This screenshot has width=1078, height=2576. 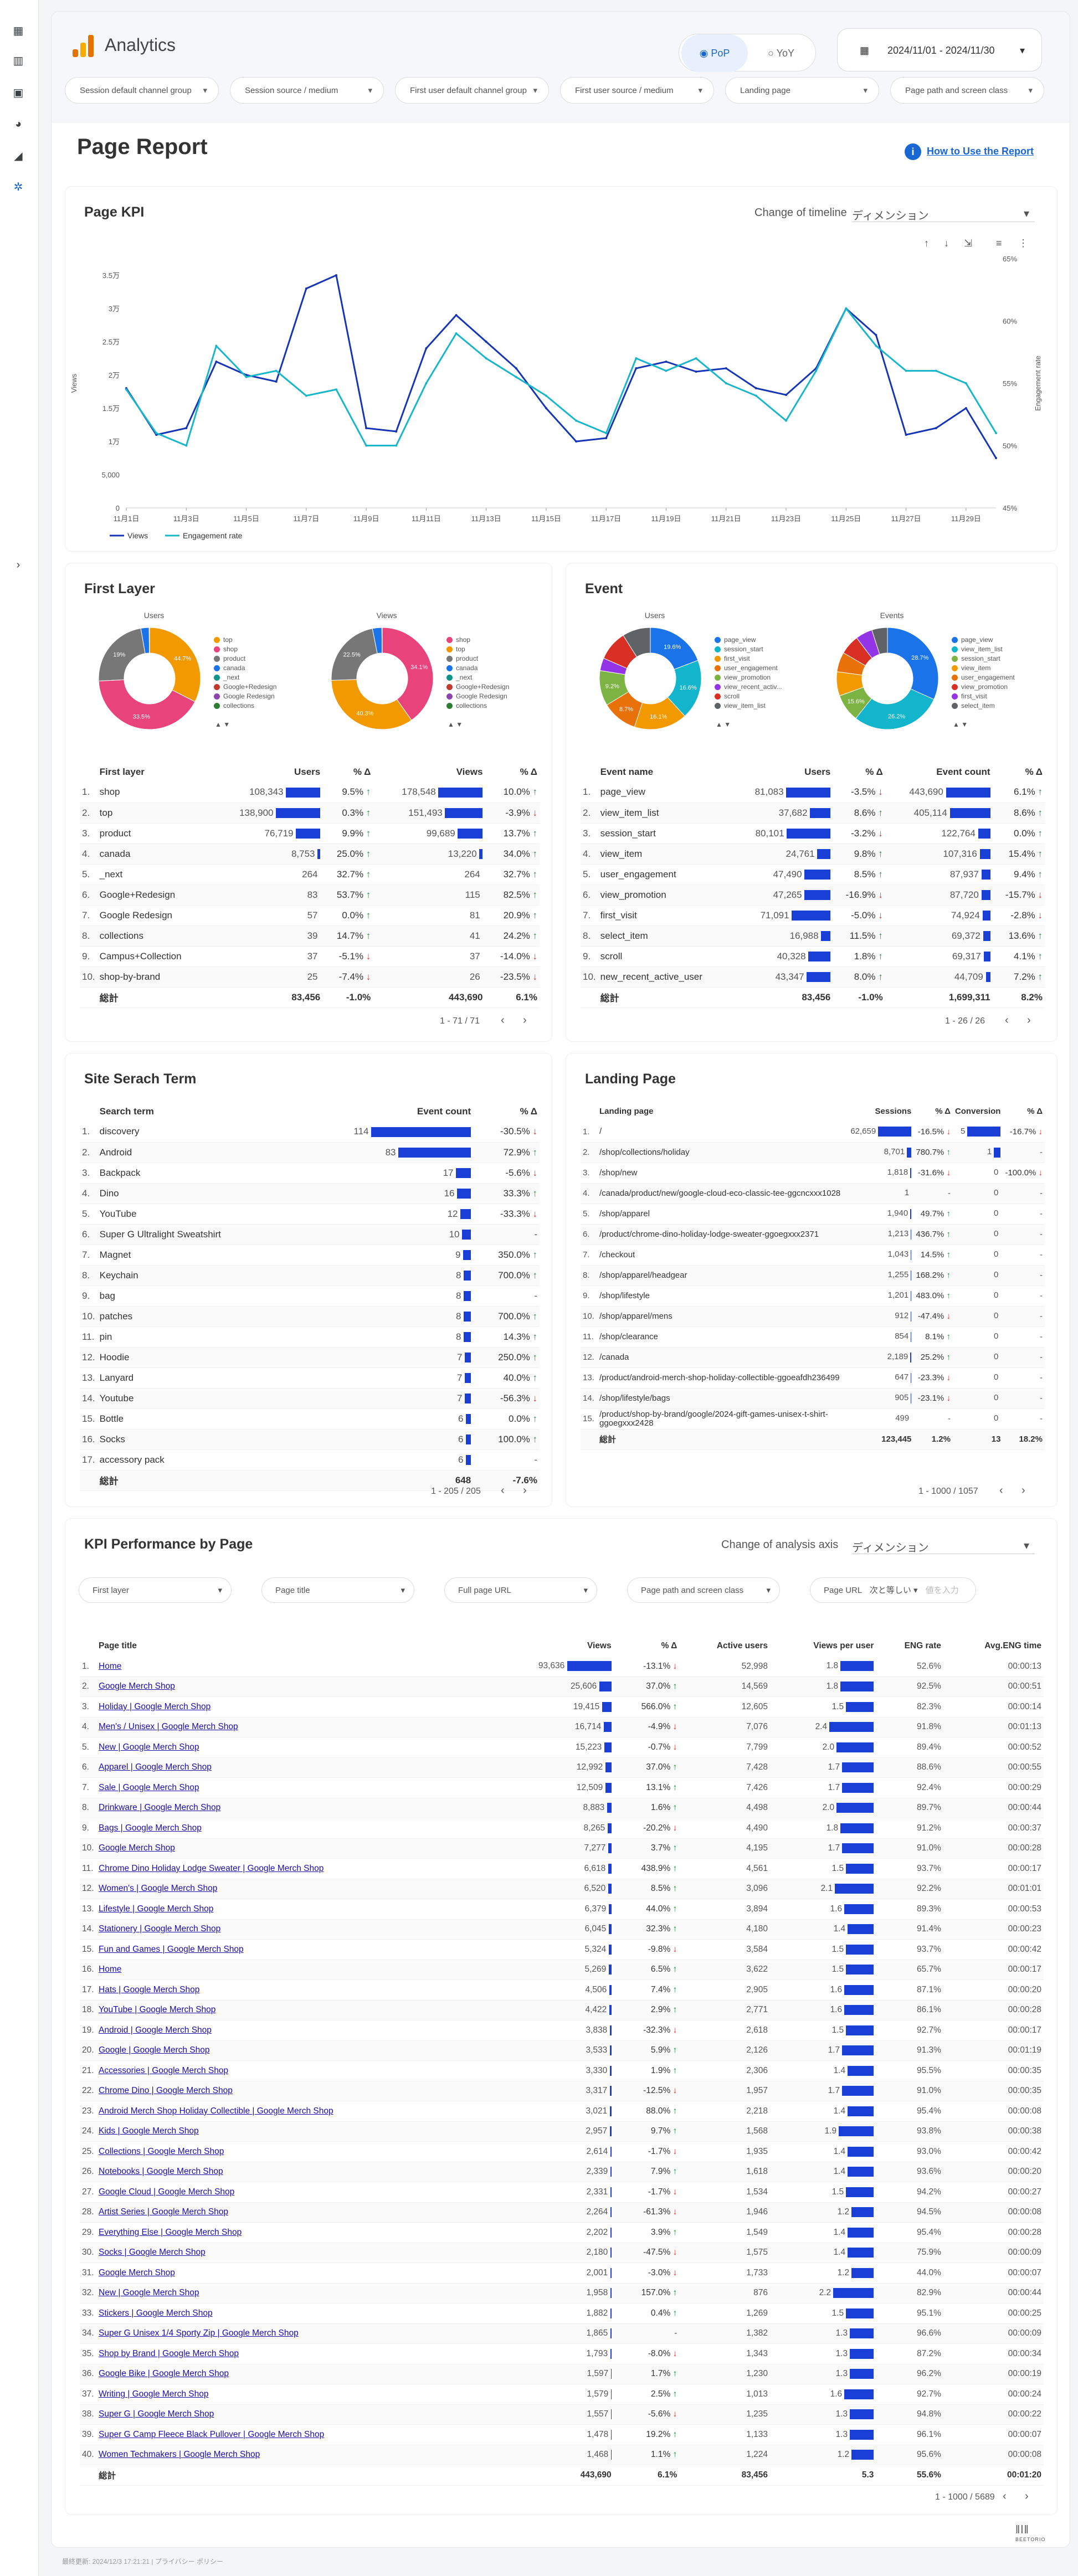 I want to click on table-row: 2. Android 83 72.9% ↑, so click(x=310, y=1152).